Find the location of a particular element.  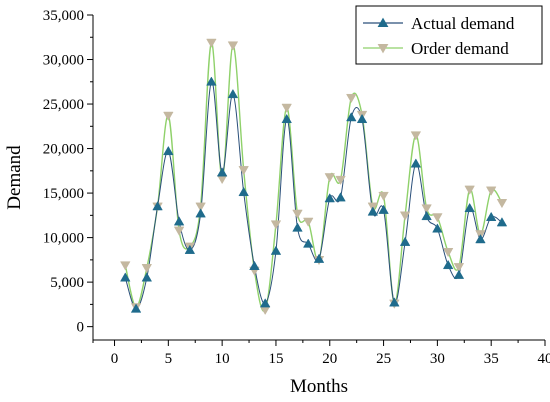

x-axis-title: Months is located at coordinates (319, 386).